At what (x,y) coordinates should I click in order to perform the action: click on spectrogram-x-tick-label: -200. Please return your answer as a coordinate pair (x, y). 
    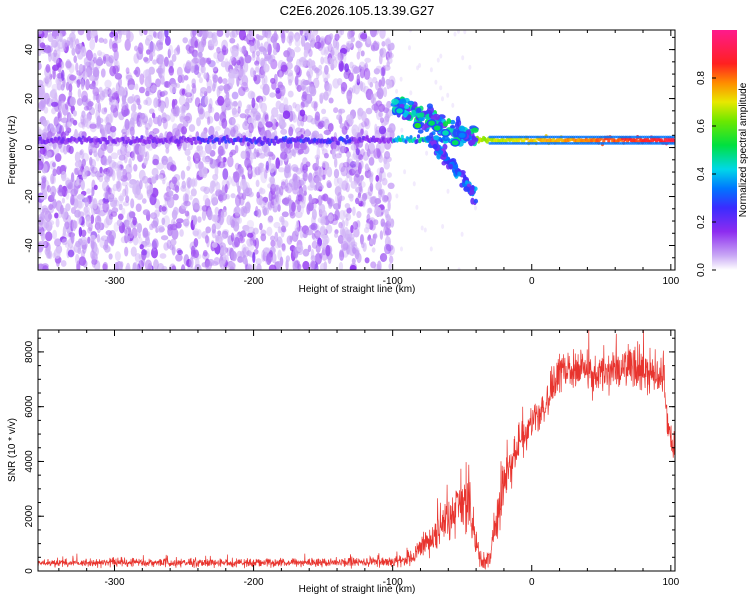
    Looking at the image, I should click on (254, 281).